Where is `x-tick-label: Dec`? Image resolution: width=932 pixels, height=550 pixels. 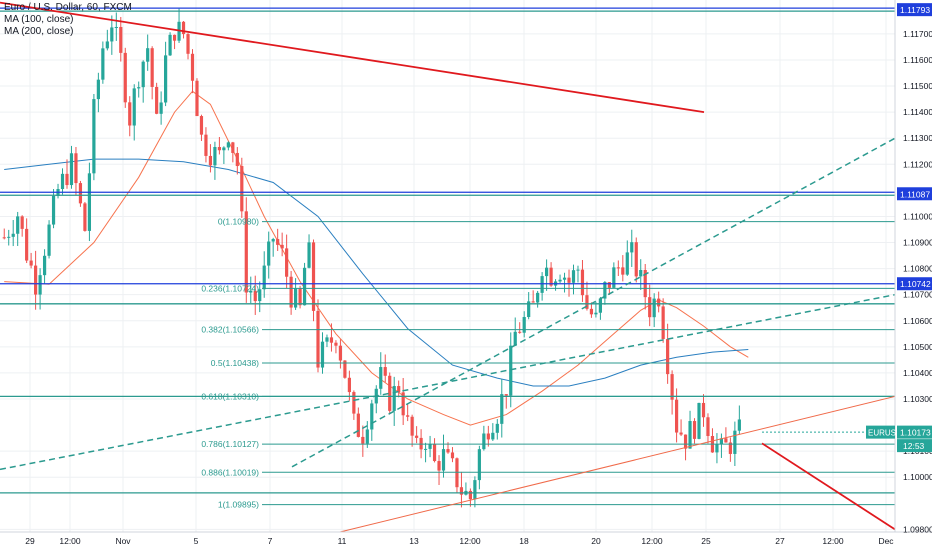
x-tick-label: Dec is located at coordinates (886, 541).